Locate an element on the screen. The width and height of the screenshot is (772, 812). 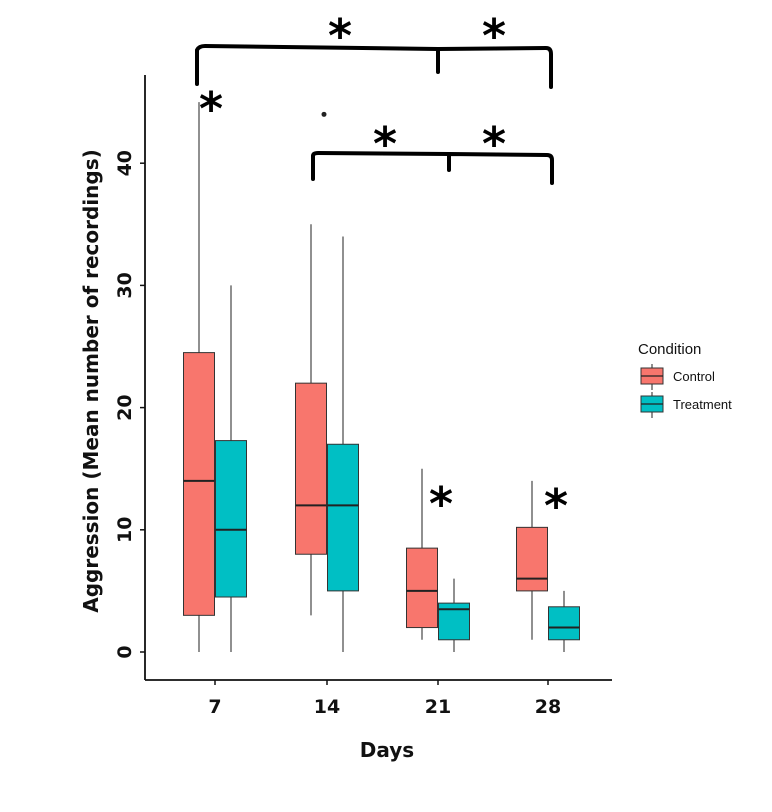
bracket-top is located at coordinates (374, 66).